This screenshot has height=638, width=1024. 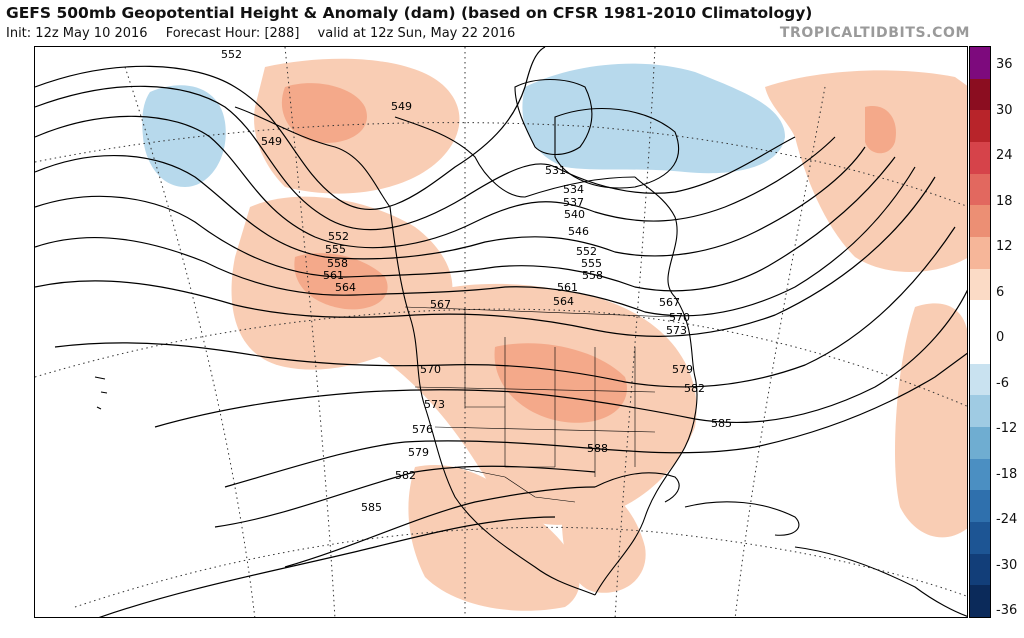 What do you see at coordinates (555, 170) in the screenshot?
I see `contour-label: 531` at bounding box center [555, 170].